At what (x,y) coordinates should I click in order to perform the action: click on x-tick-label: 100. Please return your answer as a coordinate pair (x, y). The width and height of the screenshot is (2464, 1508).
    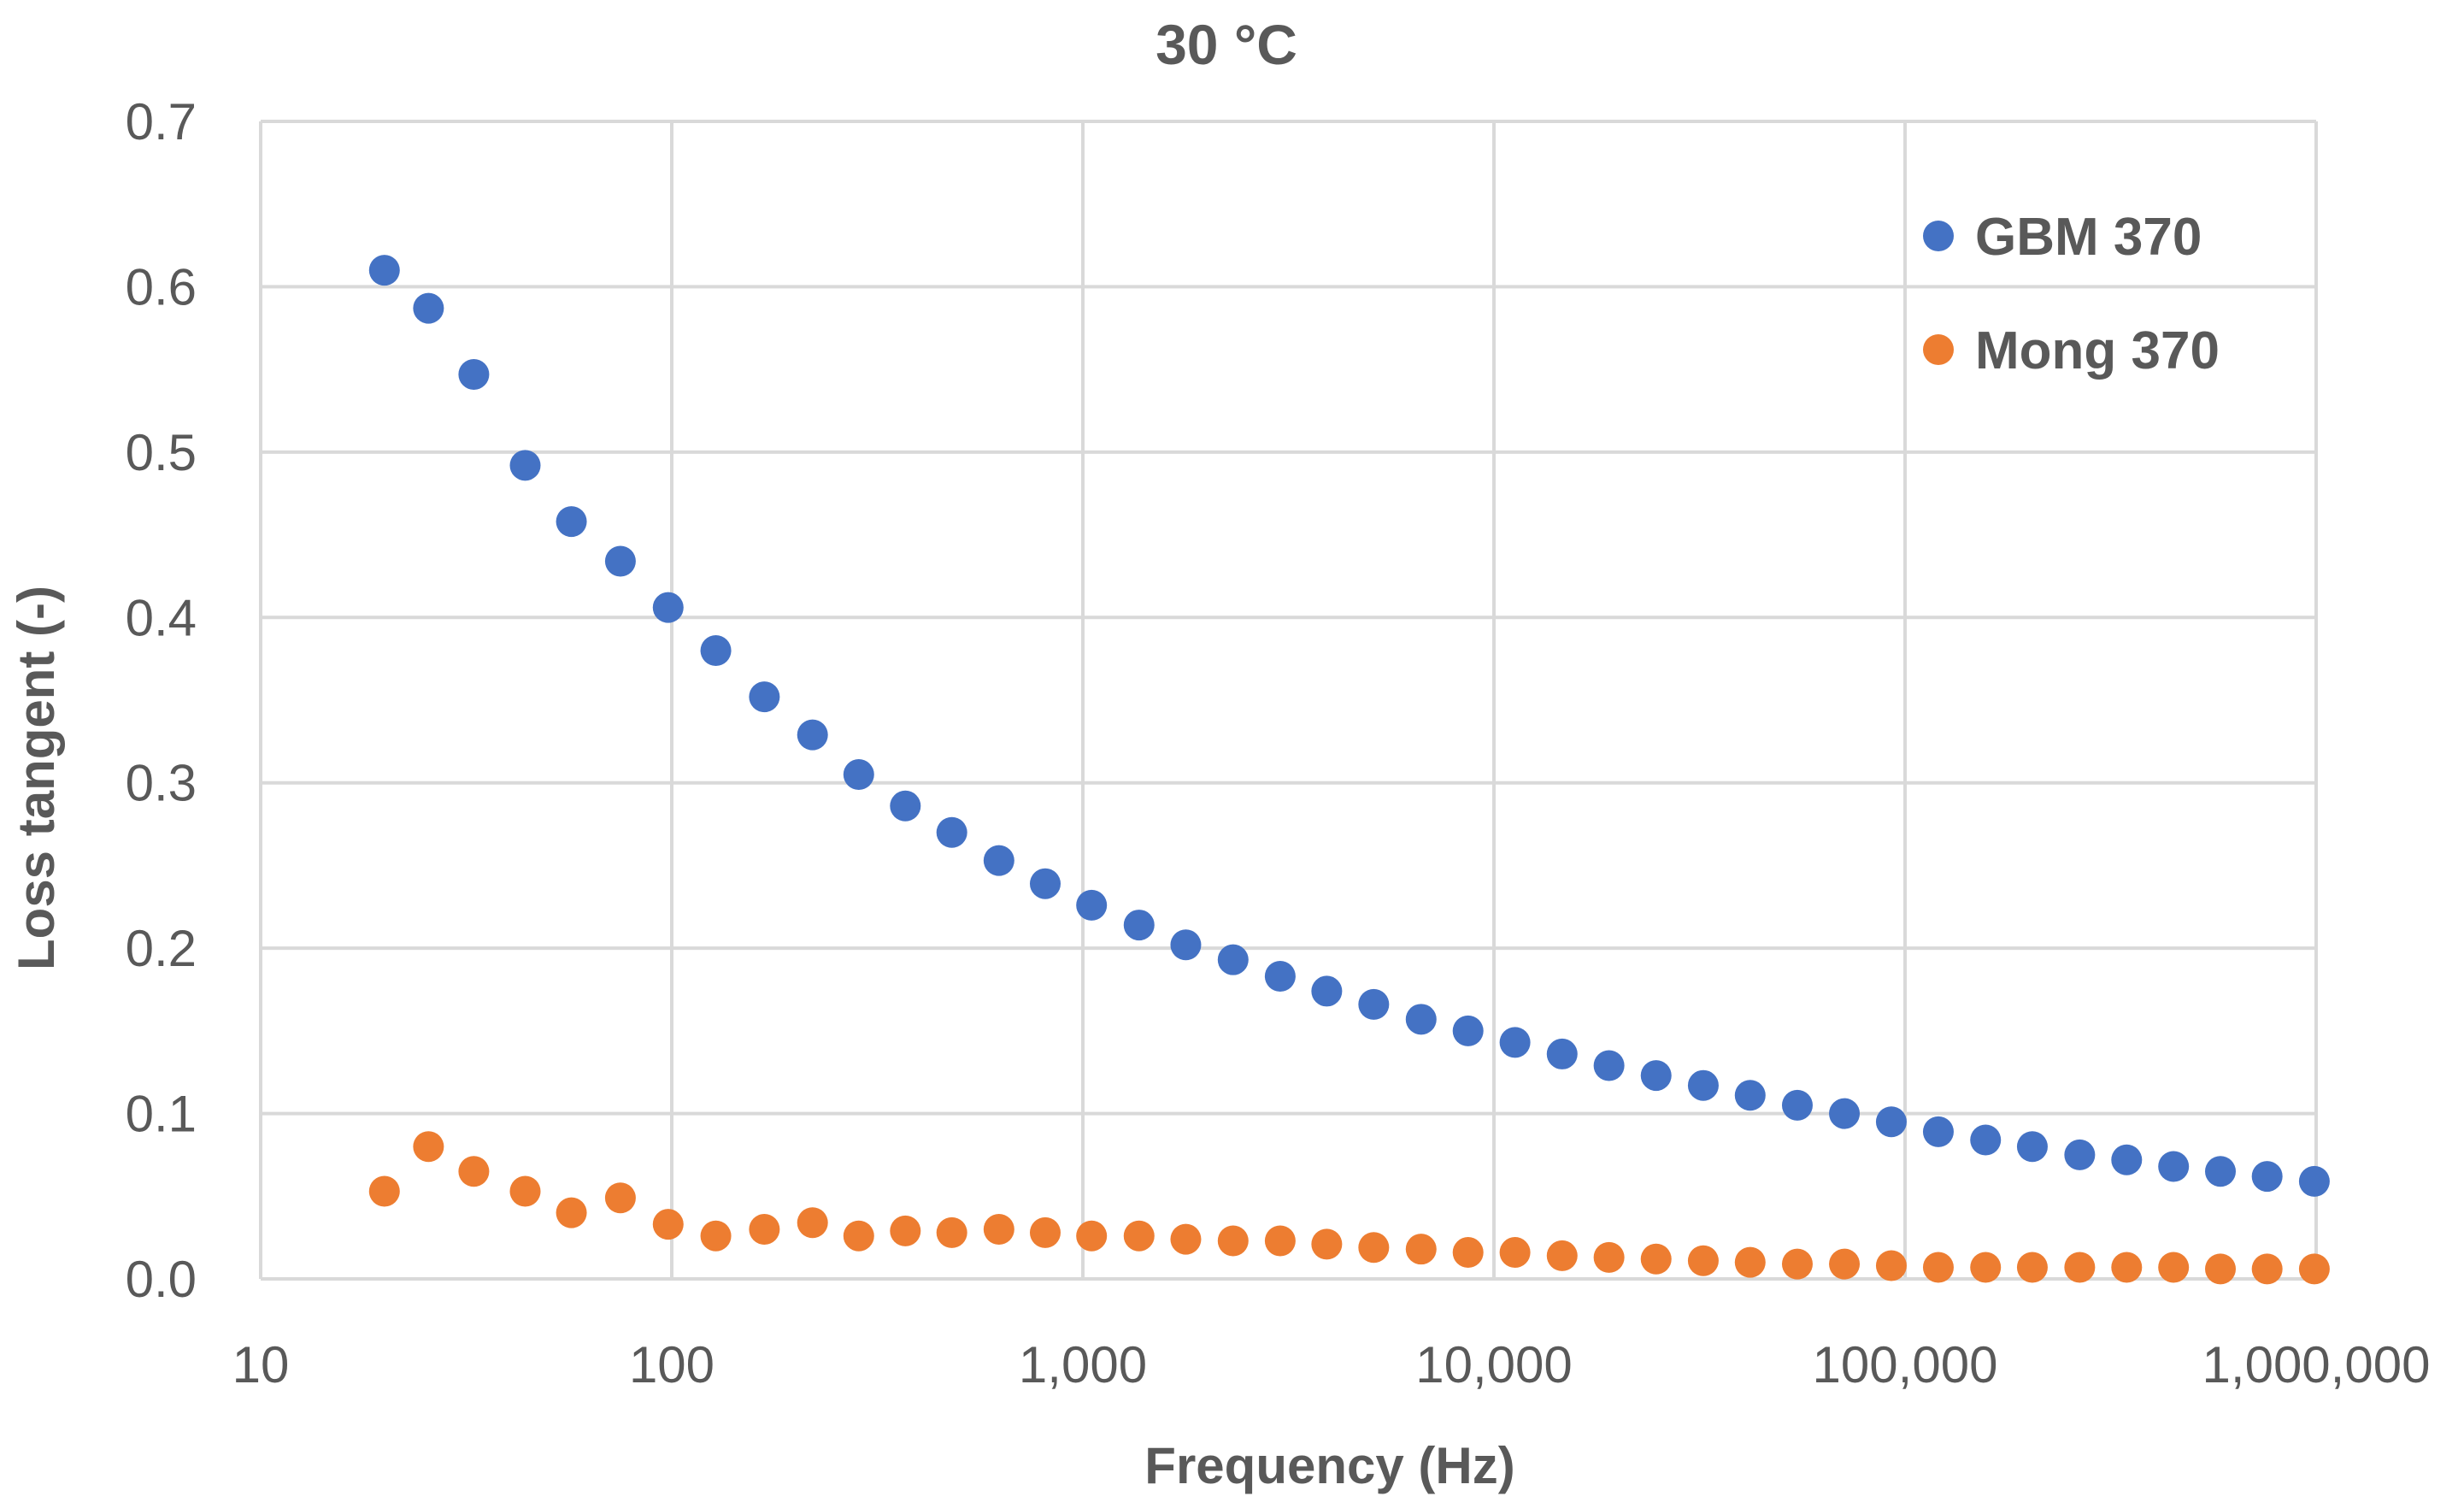
    Looking at the image, I should click on (672, 1364).